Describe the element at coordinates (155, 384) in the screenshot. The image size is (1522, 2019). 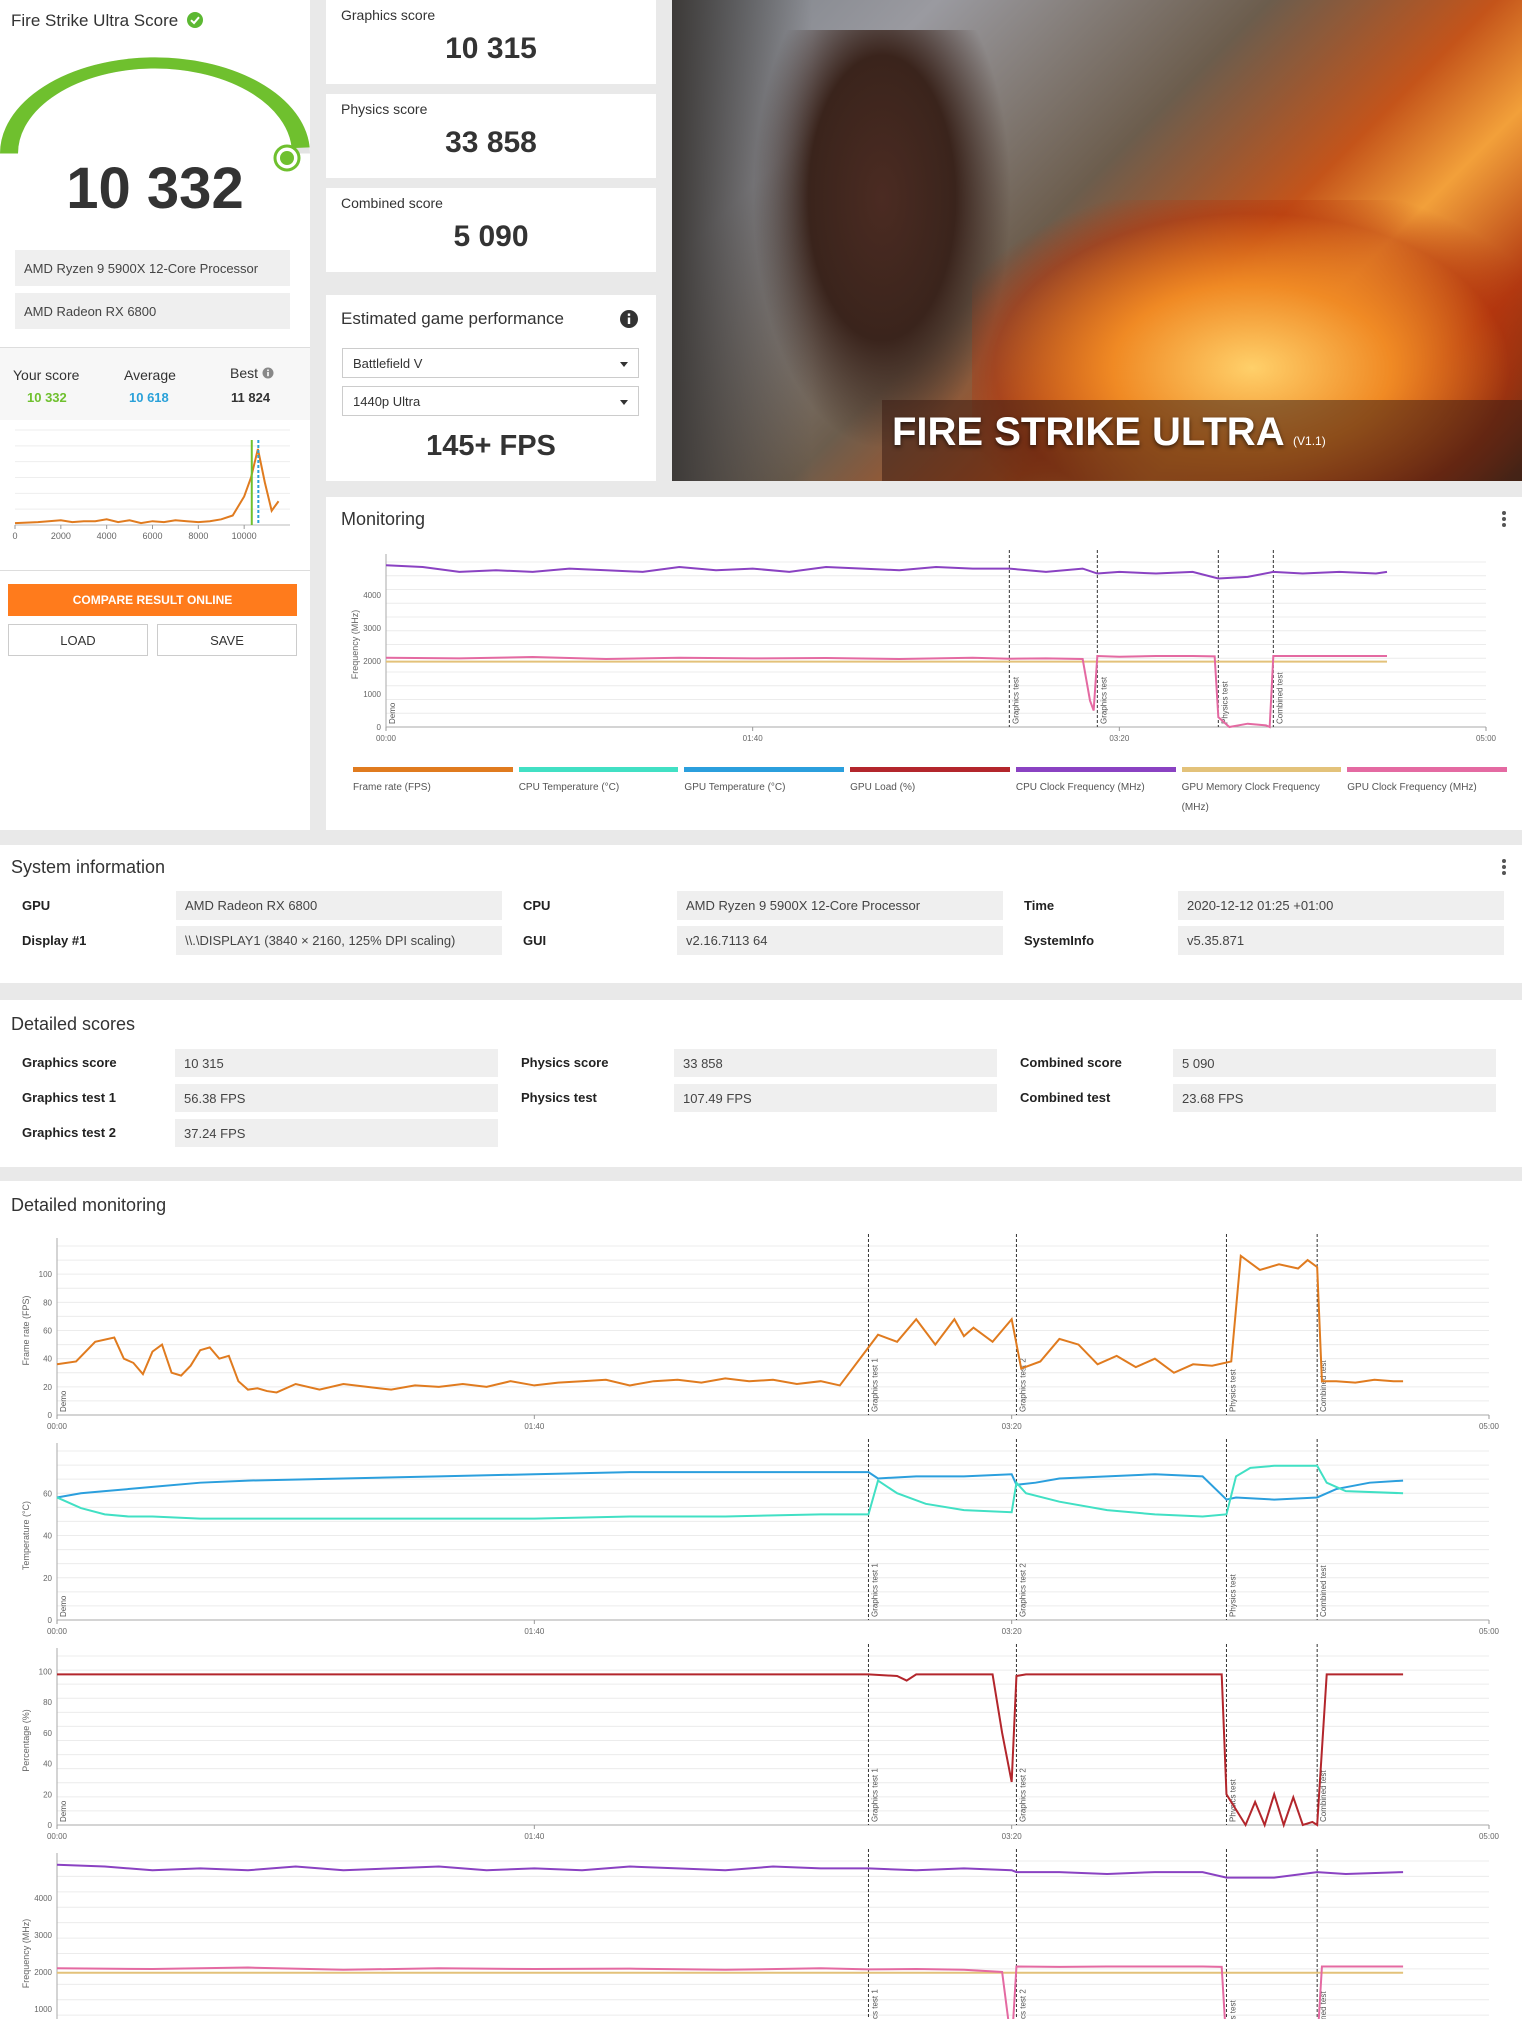
I see `score-stats-row` at that location.